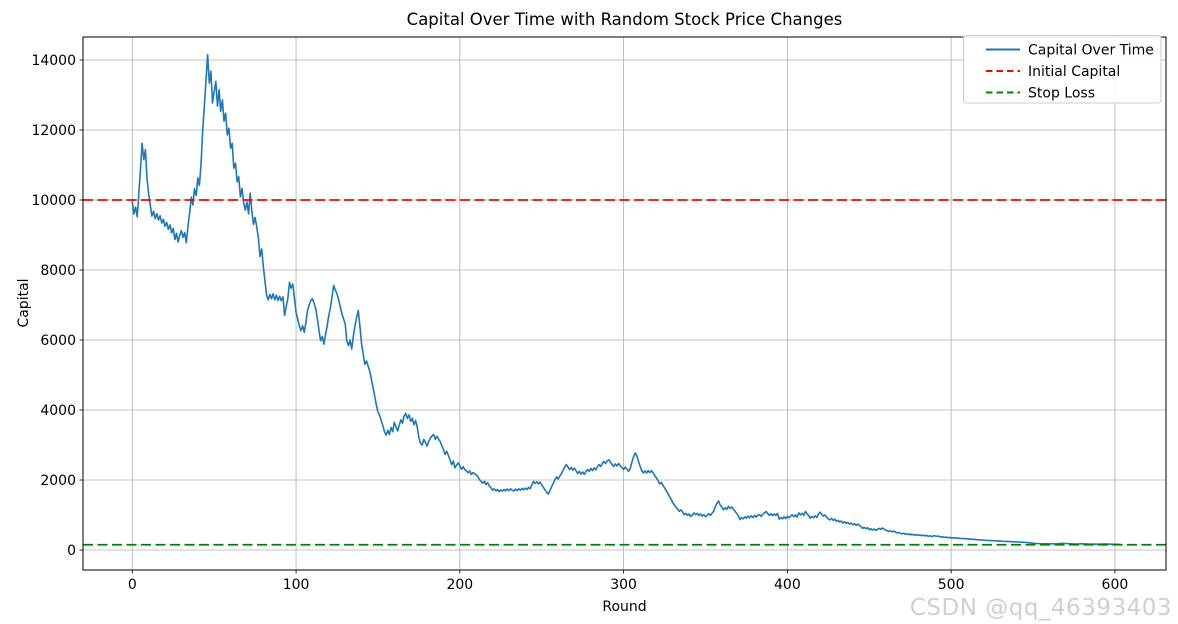 This screenshot has width=1178, height=624. Describe the element at coordinates (53, 131) in the screenshot. I see `y-tick-label: 12000` at that location.